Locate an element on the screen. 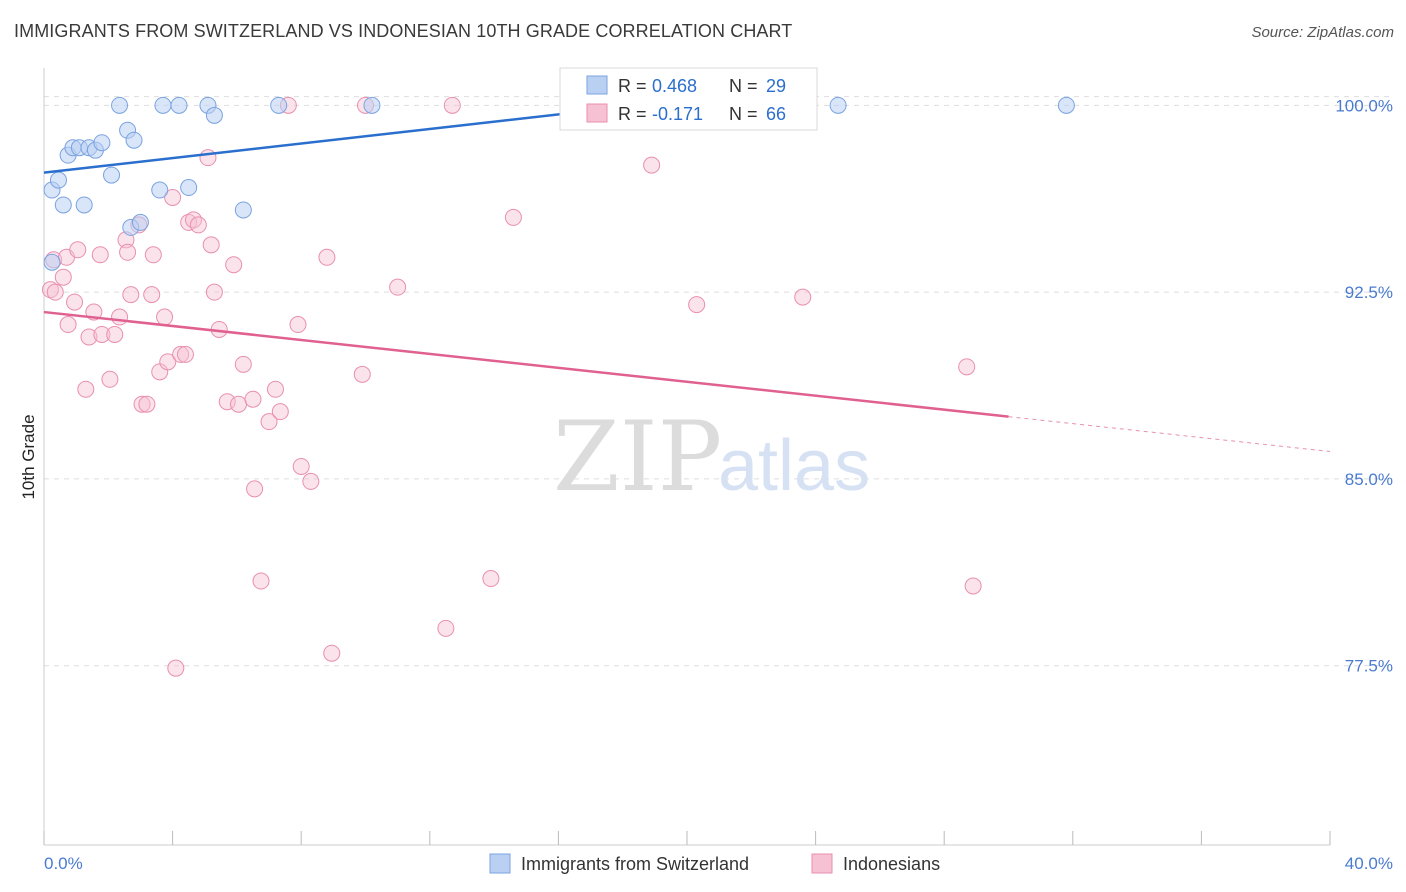  watermark-atlas: atlas is located at coordinates (794, 466).